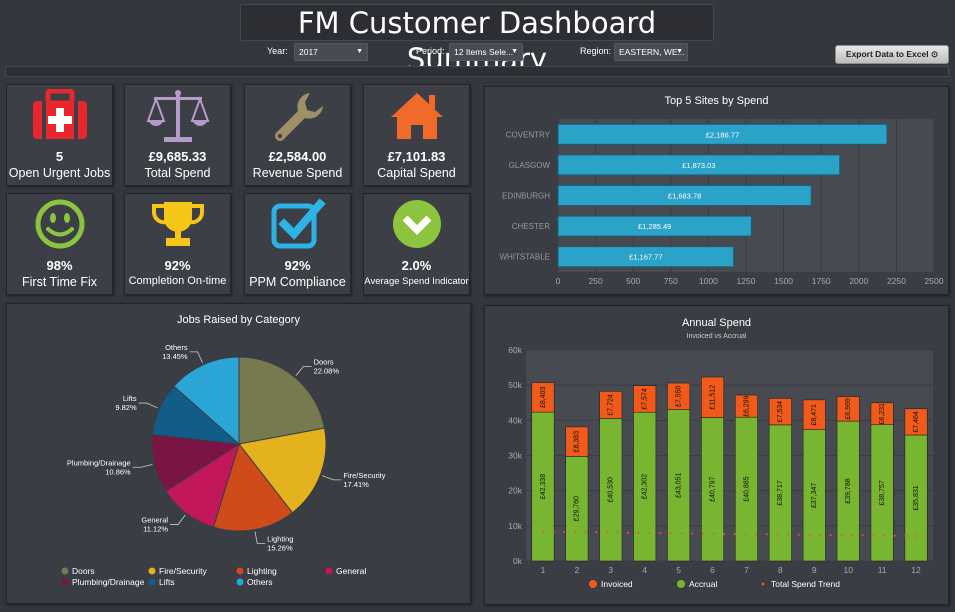 Image resolution: width=955 pixels, height=612 pixels. Describe the element at coordinates (515, 350) in the screenshot. I see `y-tick-label: 60k` at that location.